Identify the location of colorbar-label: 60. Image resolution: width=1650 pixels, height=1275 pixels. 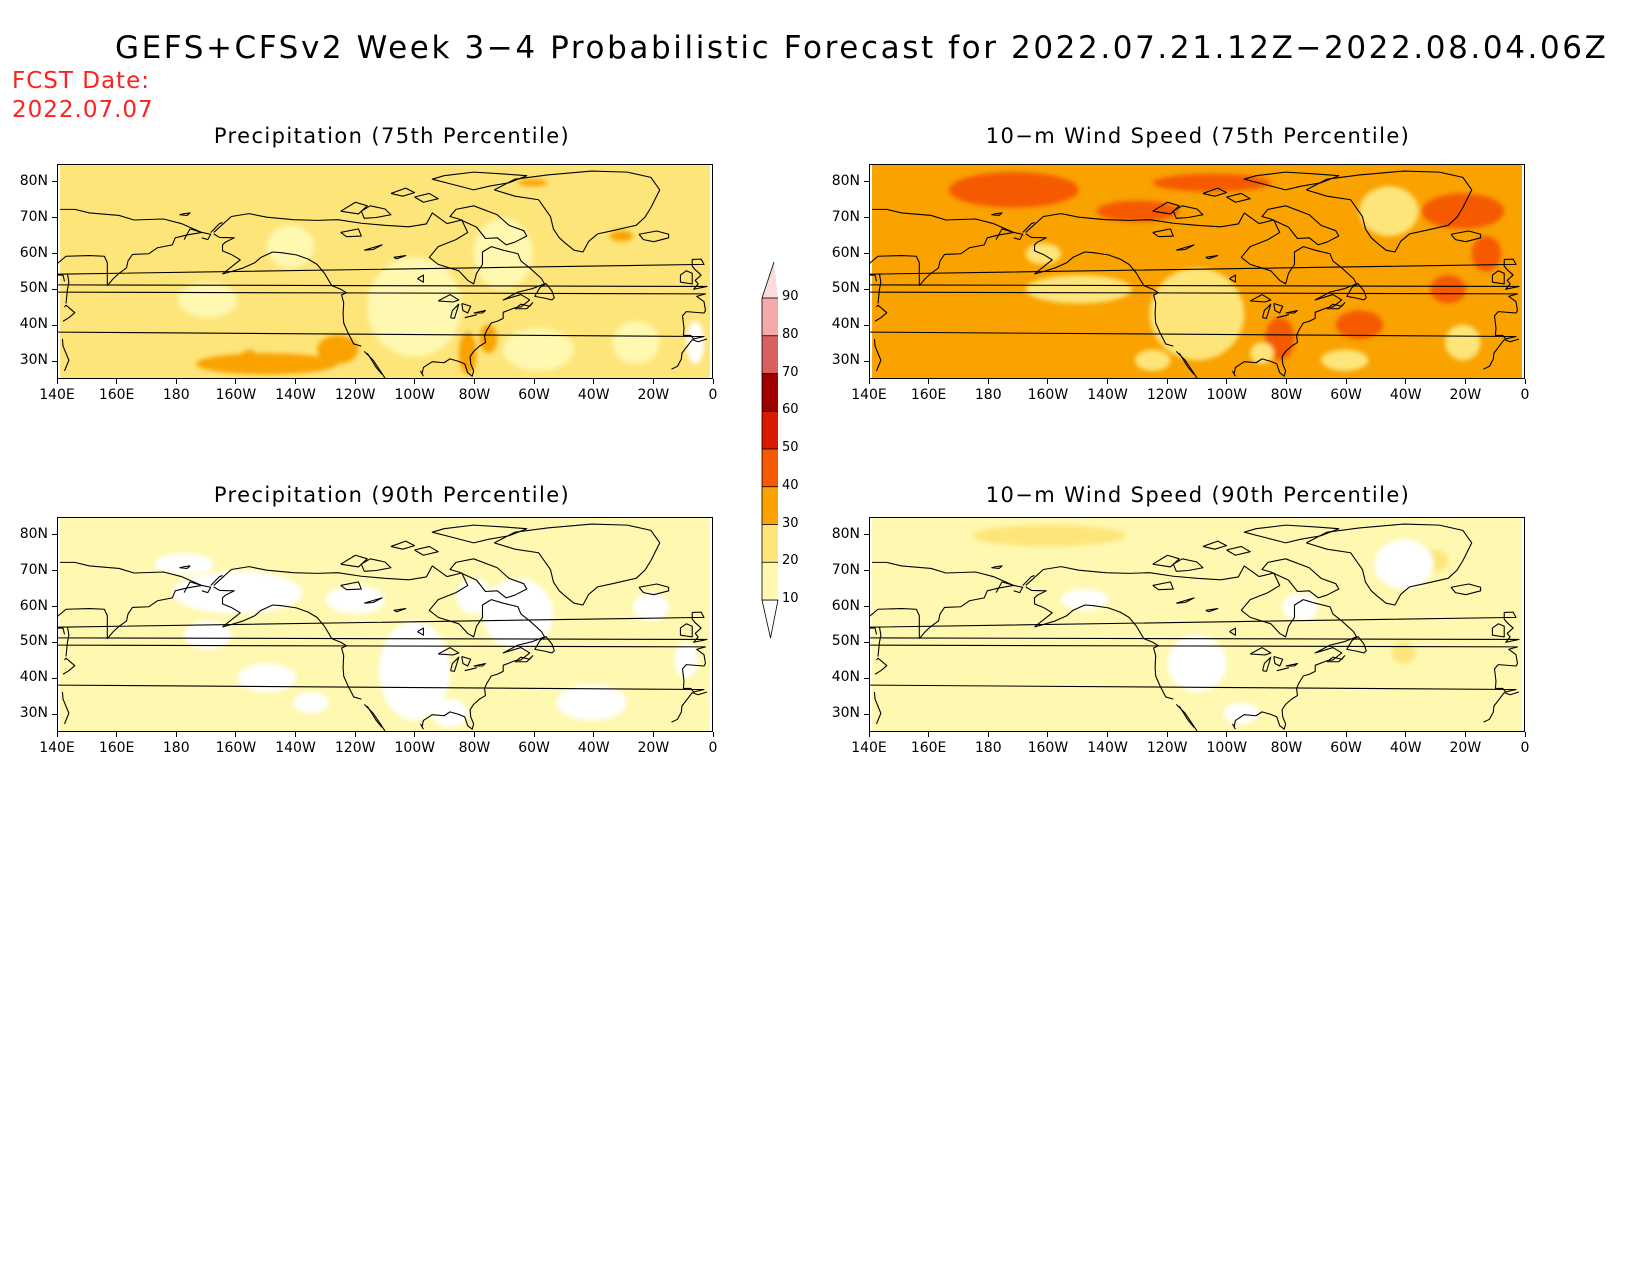
(790, 410).